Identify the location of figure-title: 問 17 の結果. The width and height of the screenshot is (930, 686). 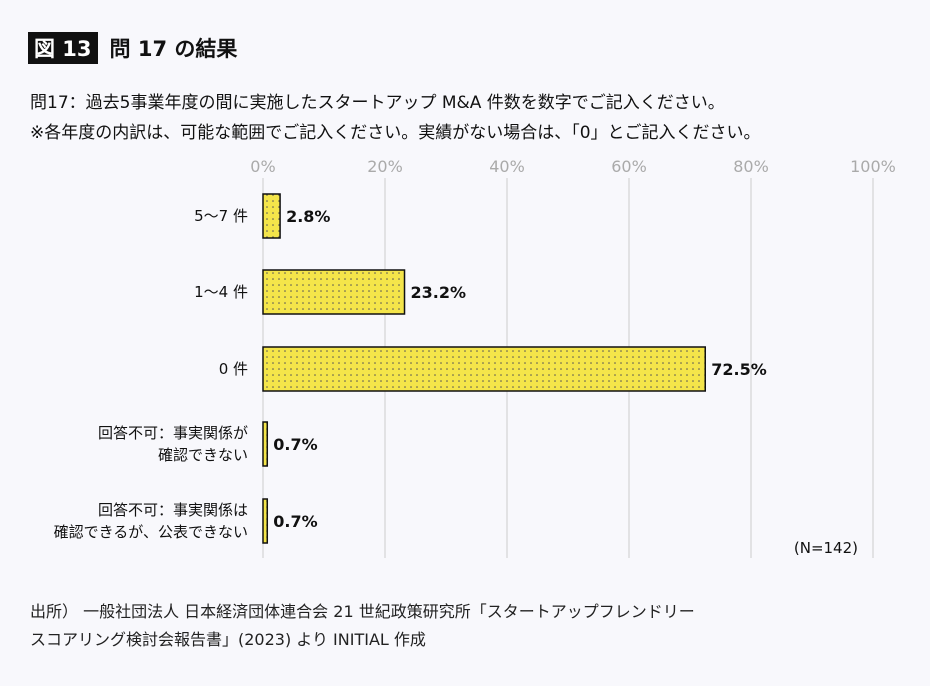
(173, 49).